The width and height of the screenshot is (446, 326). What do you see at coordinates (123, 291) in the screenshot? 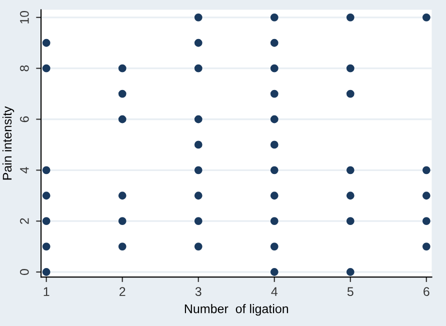
I see `x-tick-label: 2` at bounding box center [123, 291].